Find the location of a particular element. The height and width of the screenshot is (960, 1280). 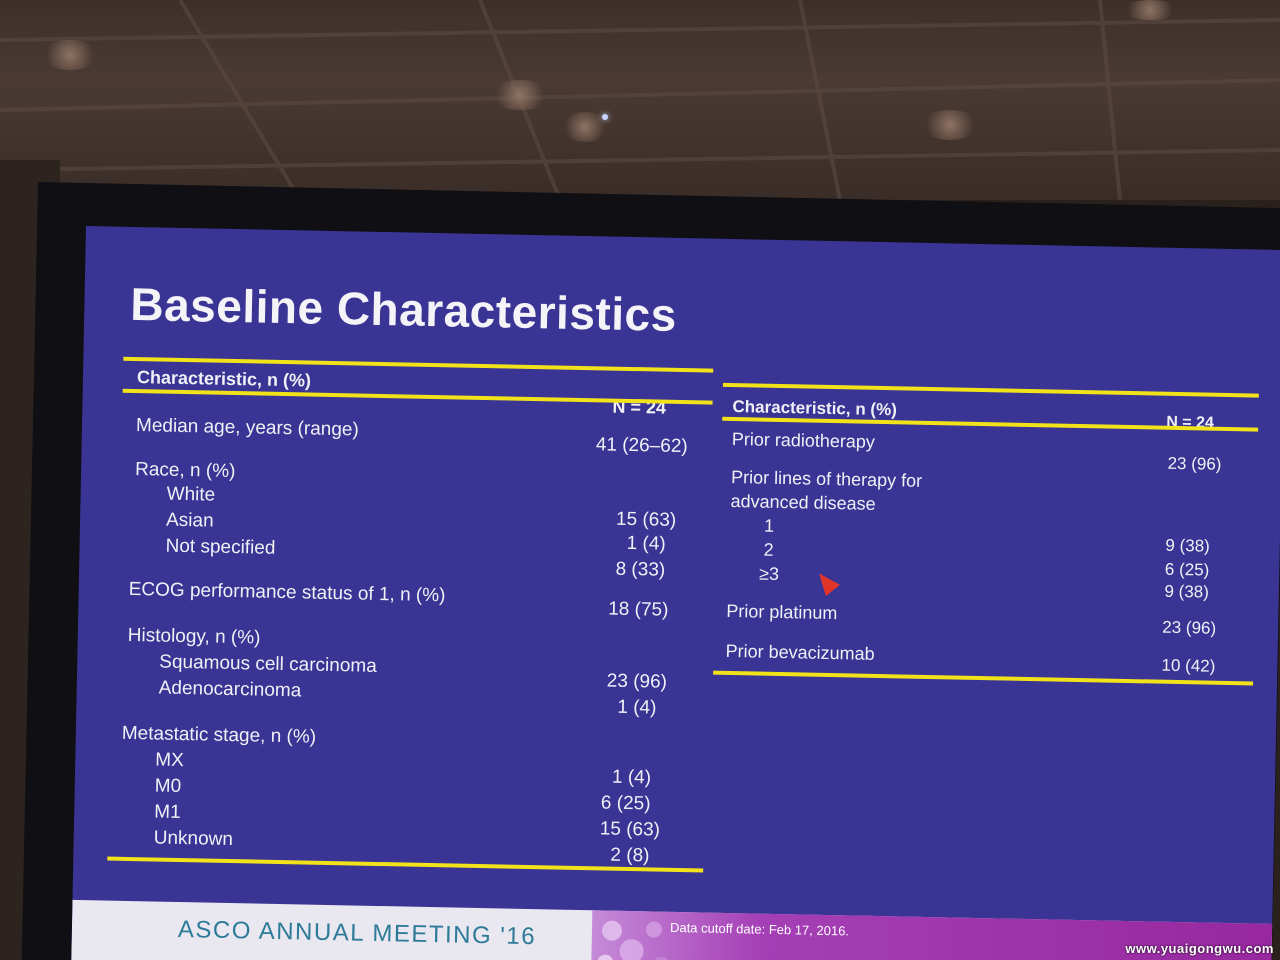

left-row-label: Metastatic stage, n (%) is located at coordinates (219, 735).